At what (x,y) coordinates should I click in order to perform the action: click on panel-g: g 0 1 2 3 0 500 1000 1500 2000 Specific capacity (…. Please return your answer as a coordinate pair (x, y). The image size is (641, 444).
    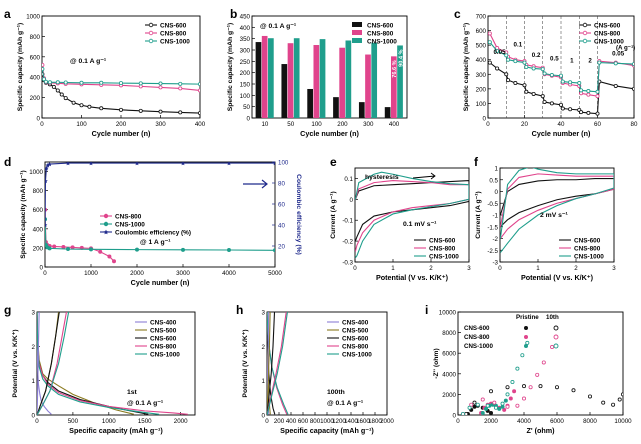
    Looking at the image, I should click on (100, 369).